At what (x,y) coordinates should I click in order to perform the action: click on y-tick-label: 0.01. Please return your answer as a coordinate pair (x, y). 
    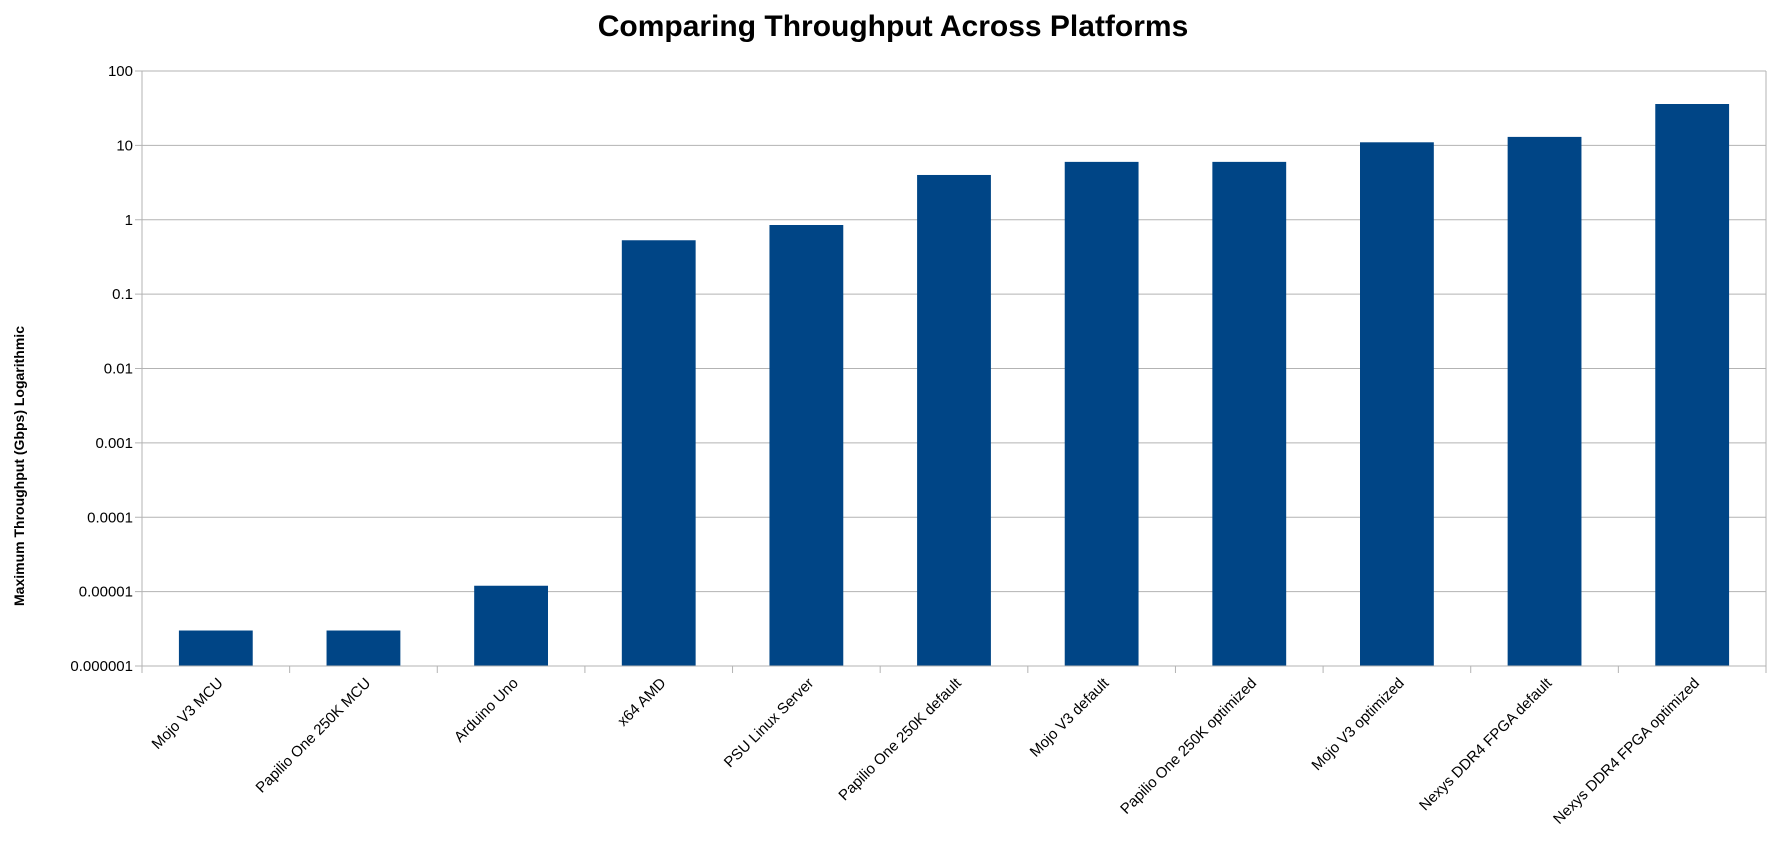
    Looking at the image, I should click on (118, 369).